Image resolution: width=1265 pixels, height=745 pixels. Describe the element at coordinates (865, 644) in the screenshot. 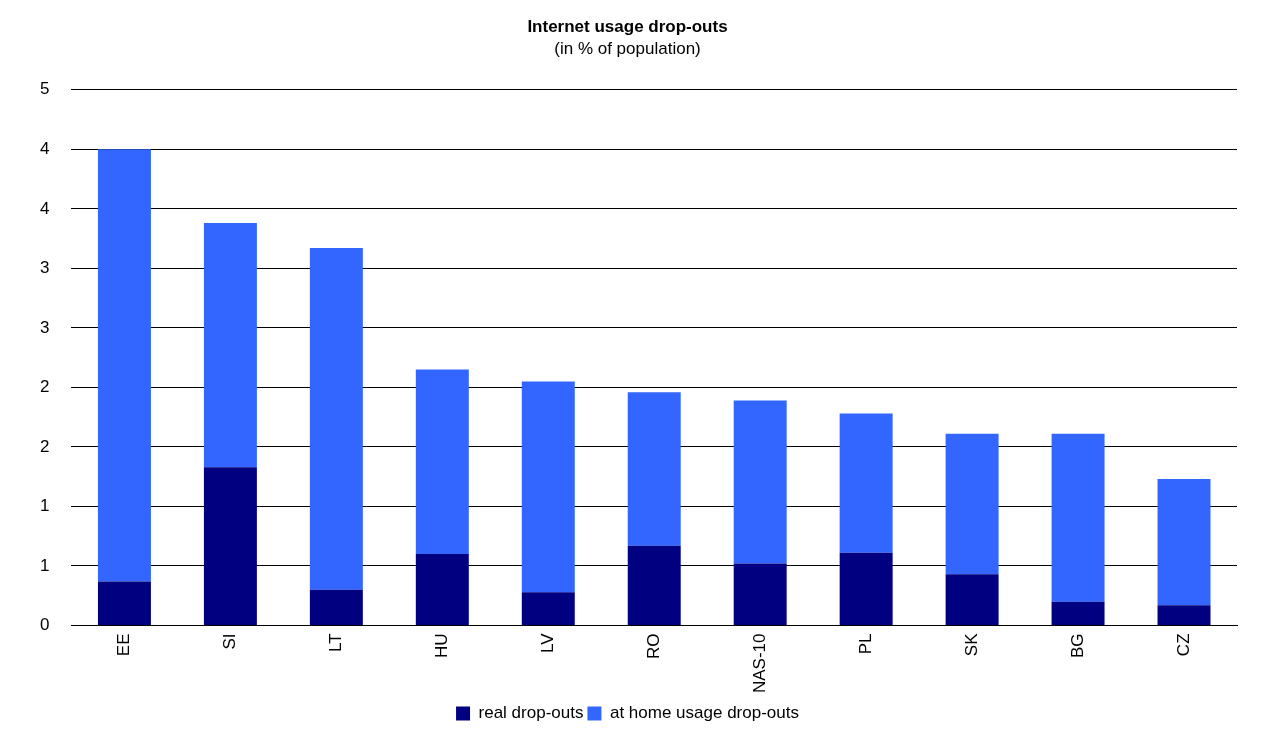

I see `x-tick-label: PL` at that location.